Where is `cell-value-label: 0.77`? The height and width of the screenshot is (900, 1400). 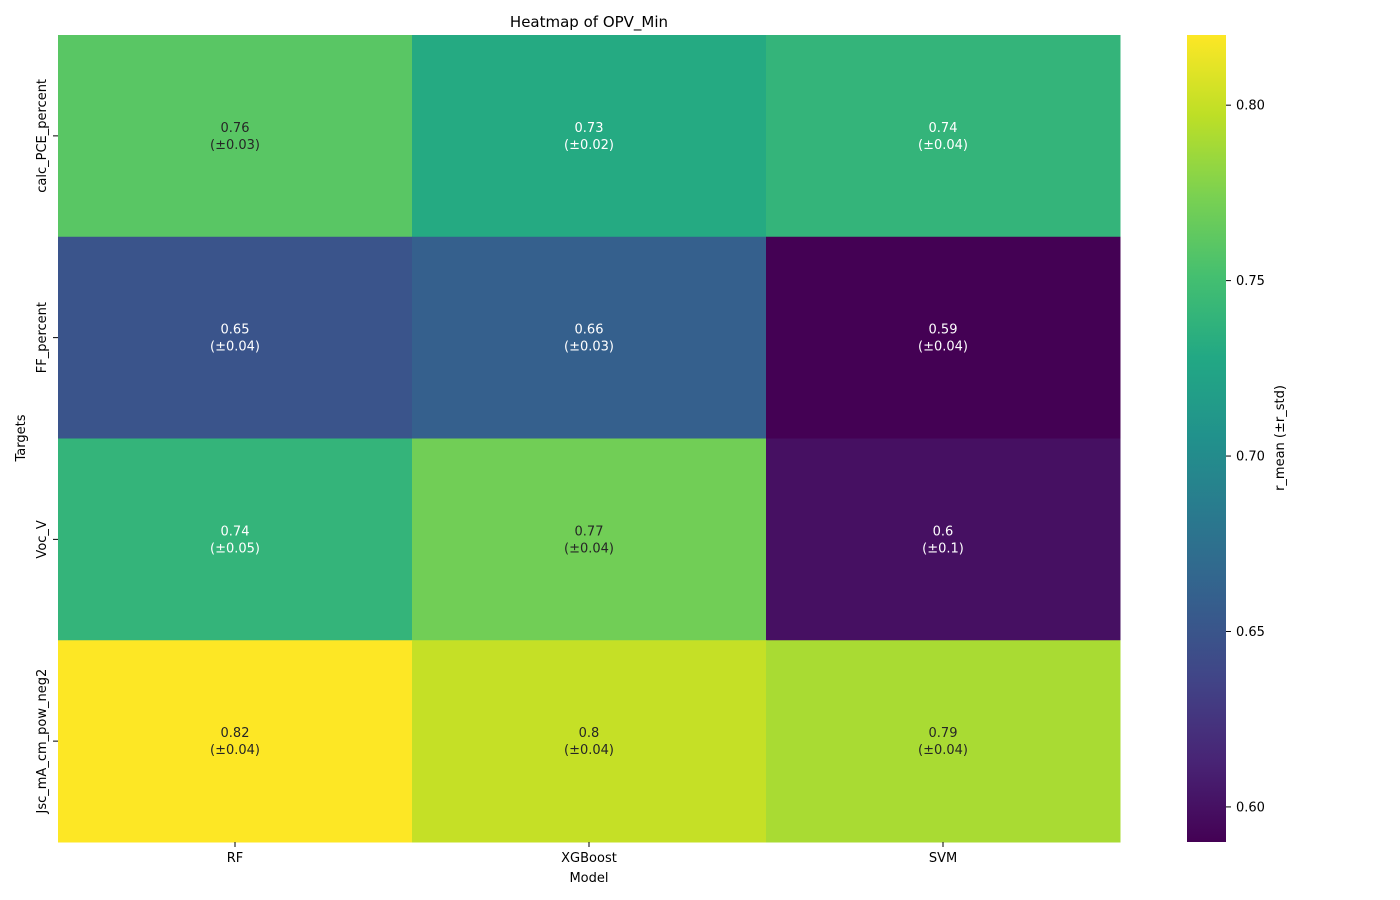 cell-value-label: 0.77 is located at coordinates (589, 531).